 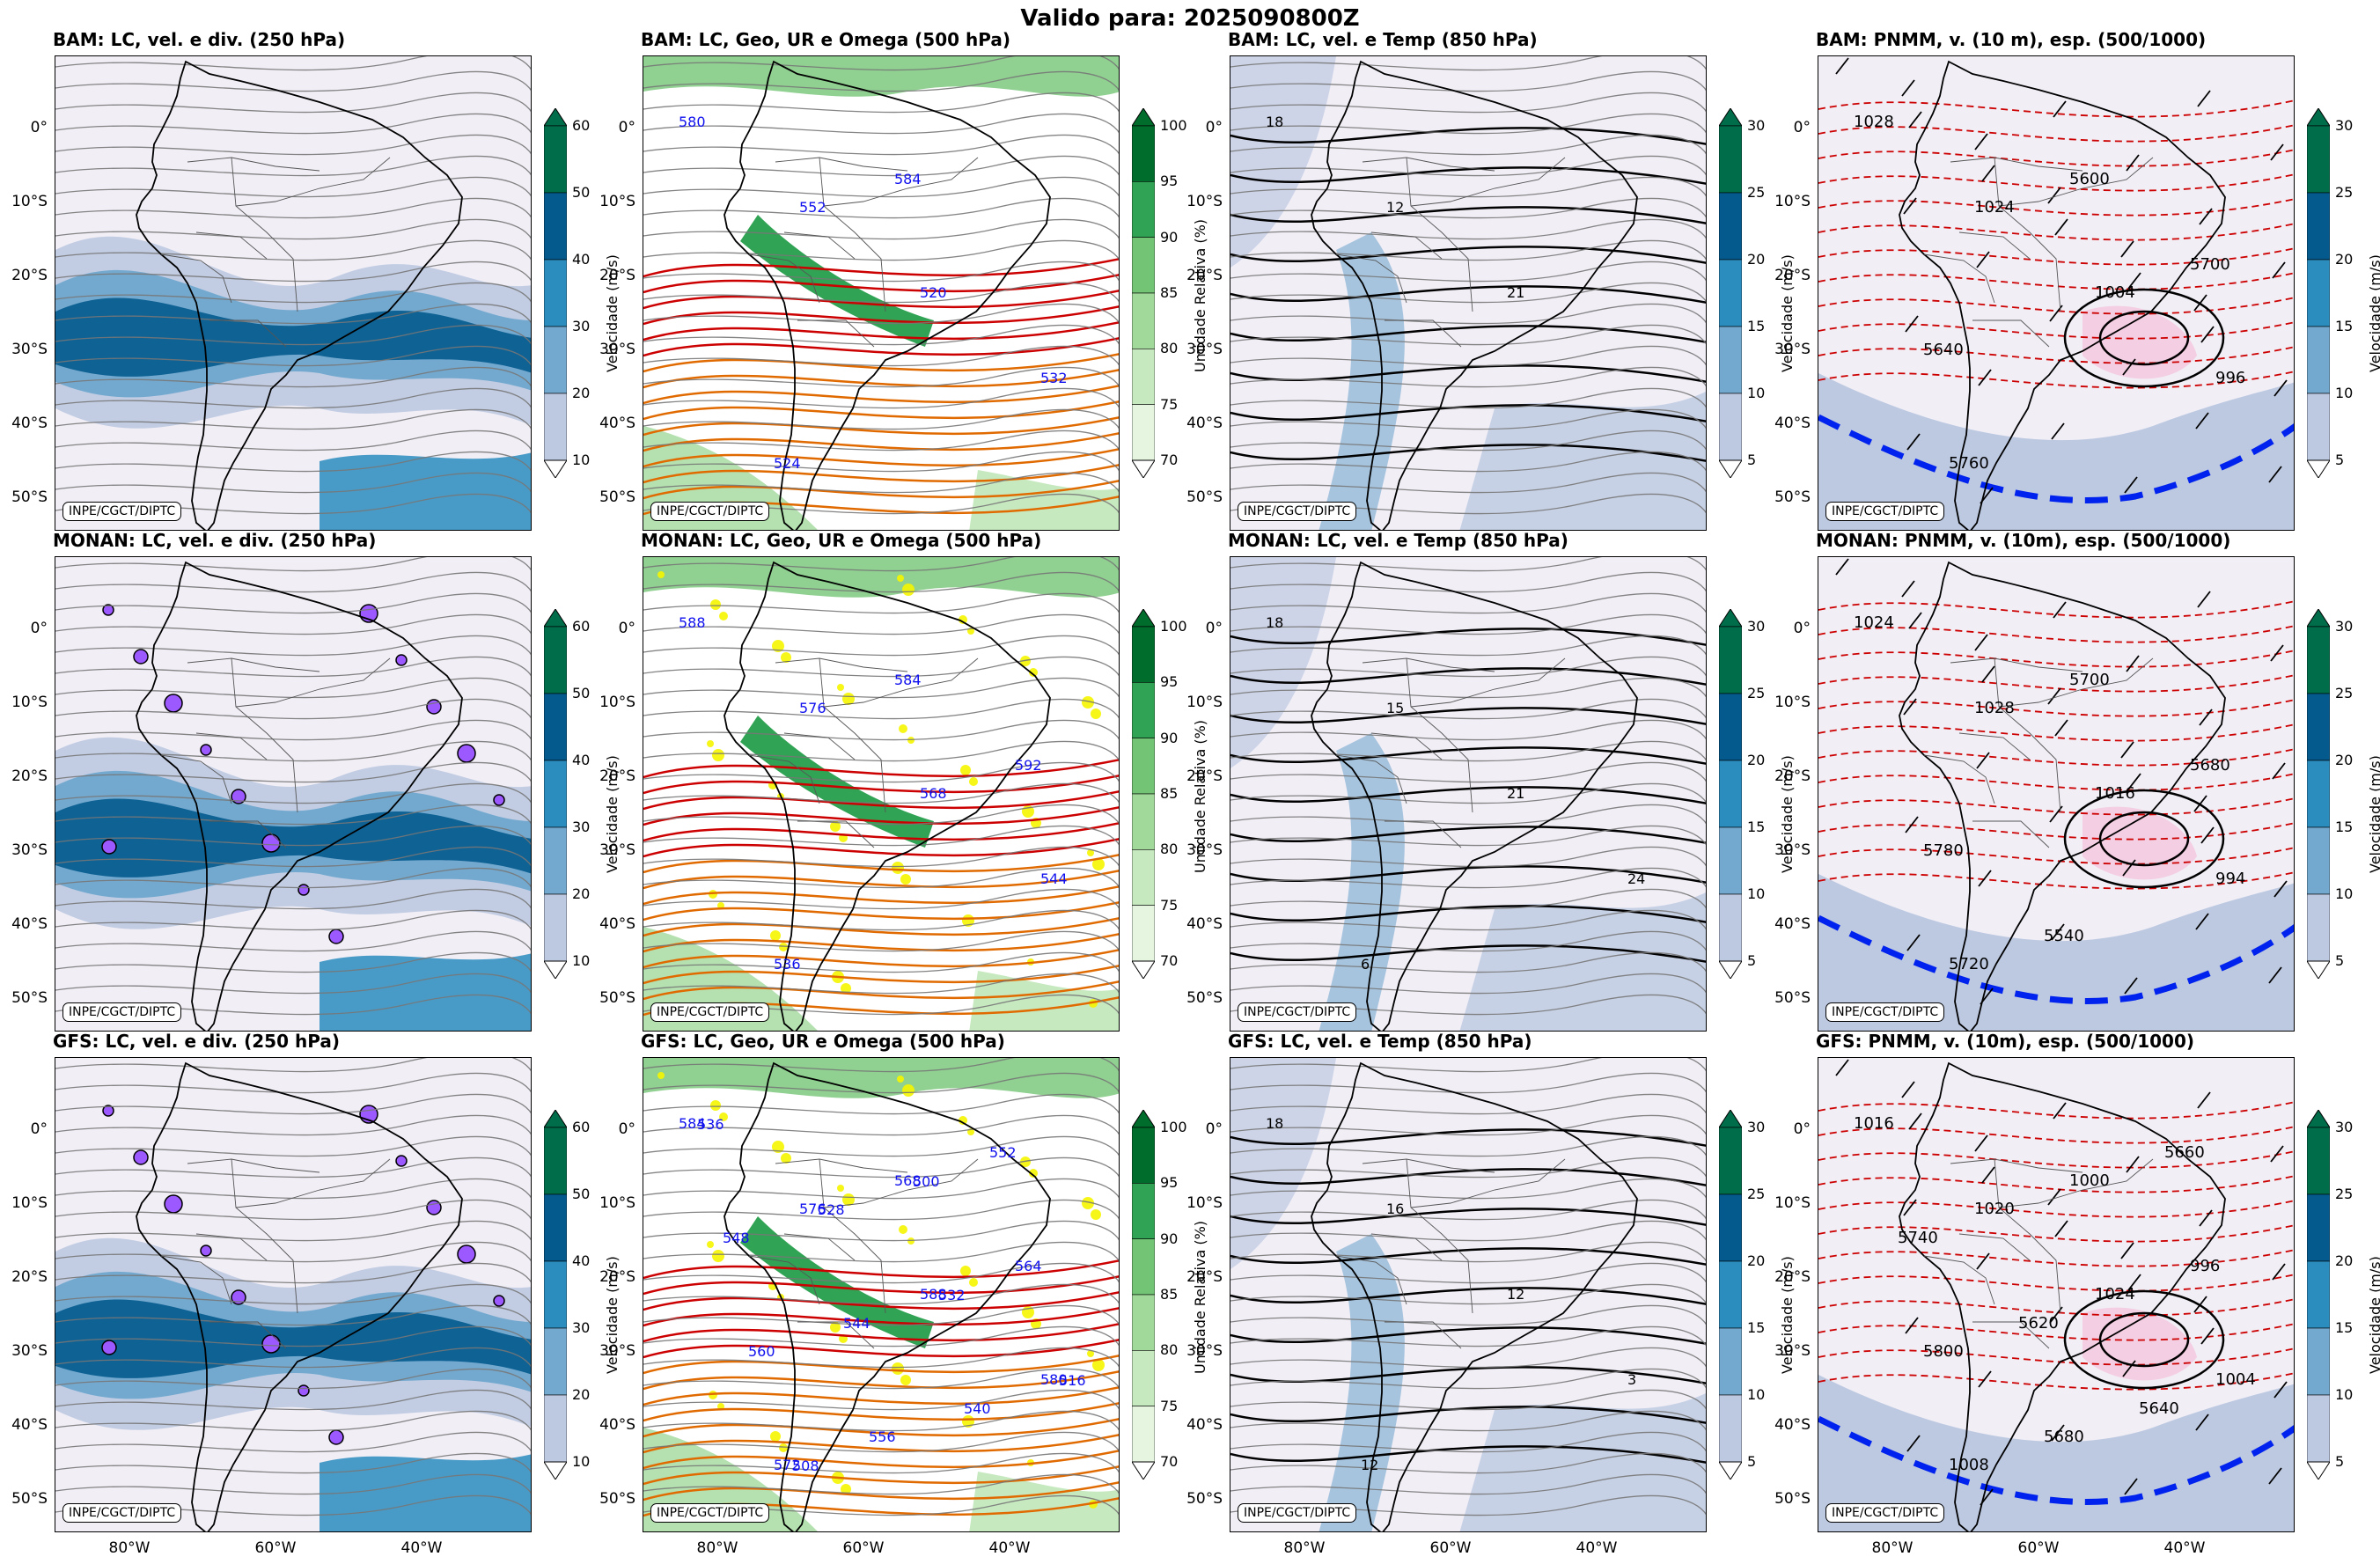 What do you see at coordinates (2318, 293) in the screenshot?
I see `colorbar-speed10m` at bounding box center [2318, 293].